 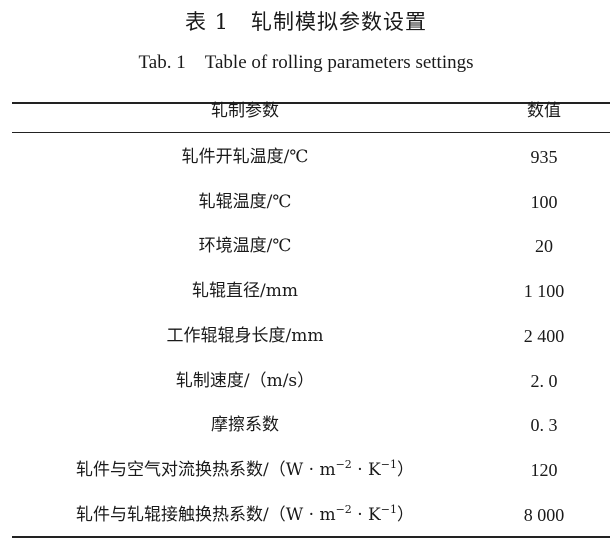 I want to click on value-cell: 1 100, so click(x=544, y=291).